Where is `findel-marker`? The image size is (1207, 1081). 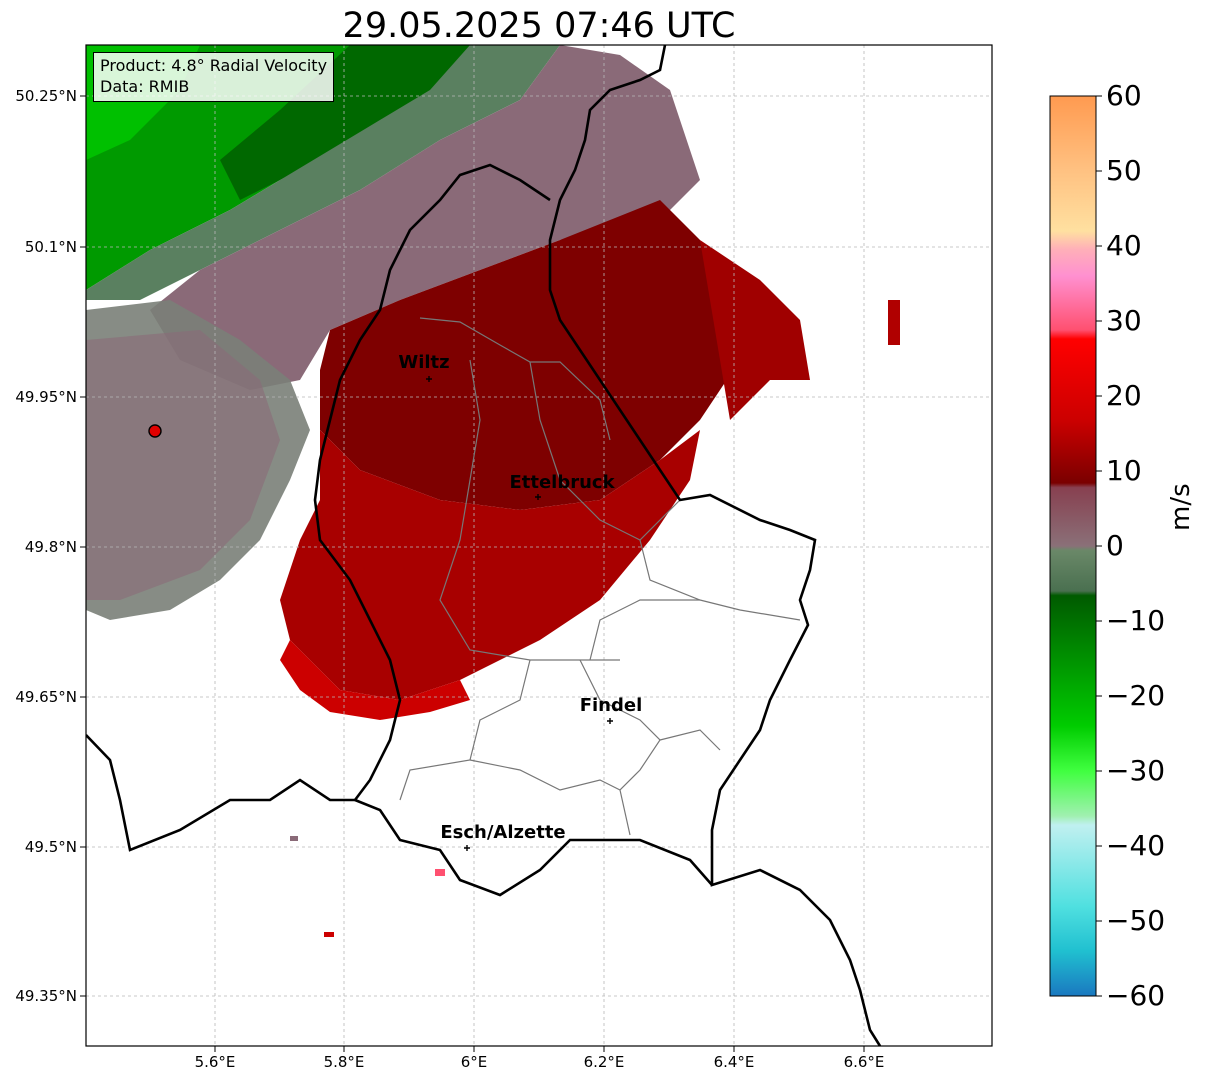 findel-marker is located at coordinates (610, 721).